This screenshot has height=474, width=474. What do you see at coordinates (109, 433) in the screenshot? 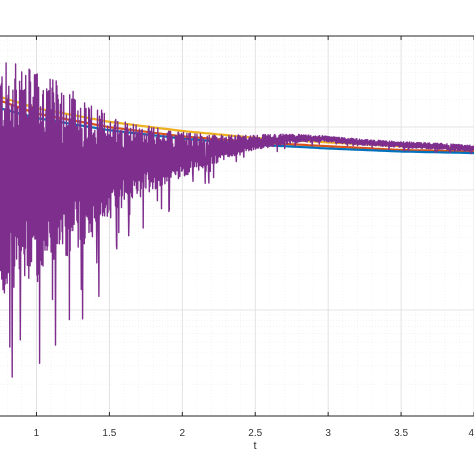
I see `x-tick-label: 1.5` at bounding box center [109, 433].